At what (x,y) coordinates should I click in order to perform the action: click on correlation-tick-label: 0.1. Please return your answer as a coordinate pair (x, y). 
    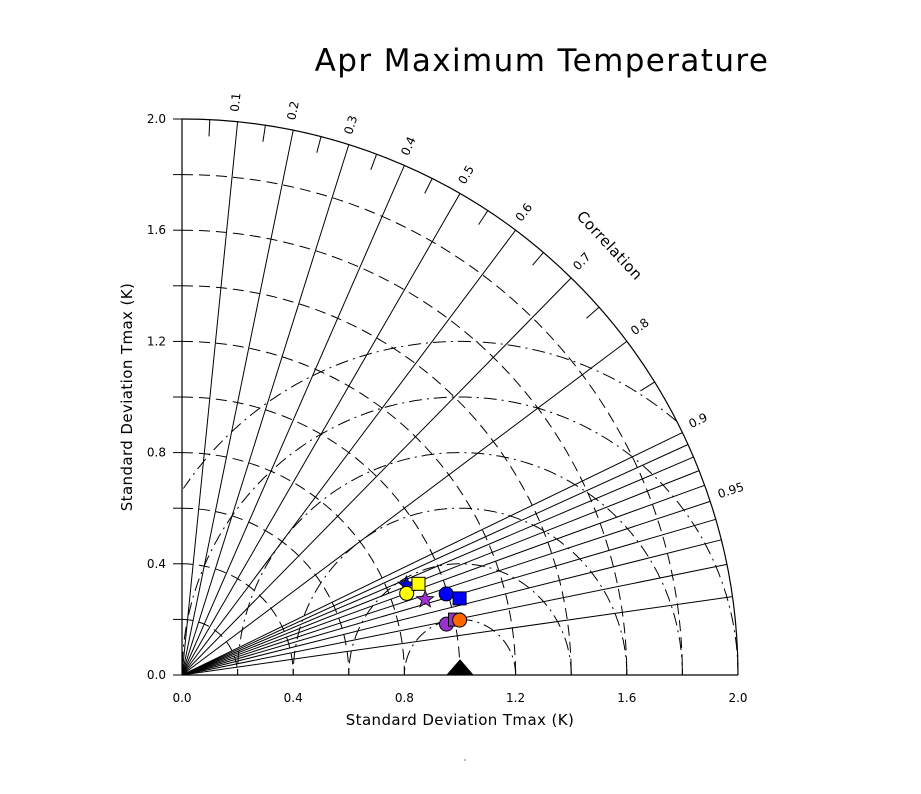
    Looking at the image, I should click on (236, 102).